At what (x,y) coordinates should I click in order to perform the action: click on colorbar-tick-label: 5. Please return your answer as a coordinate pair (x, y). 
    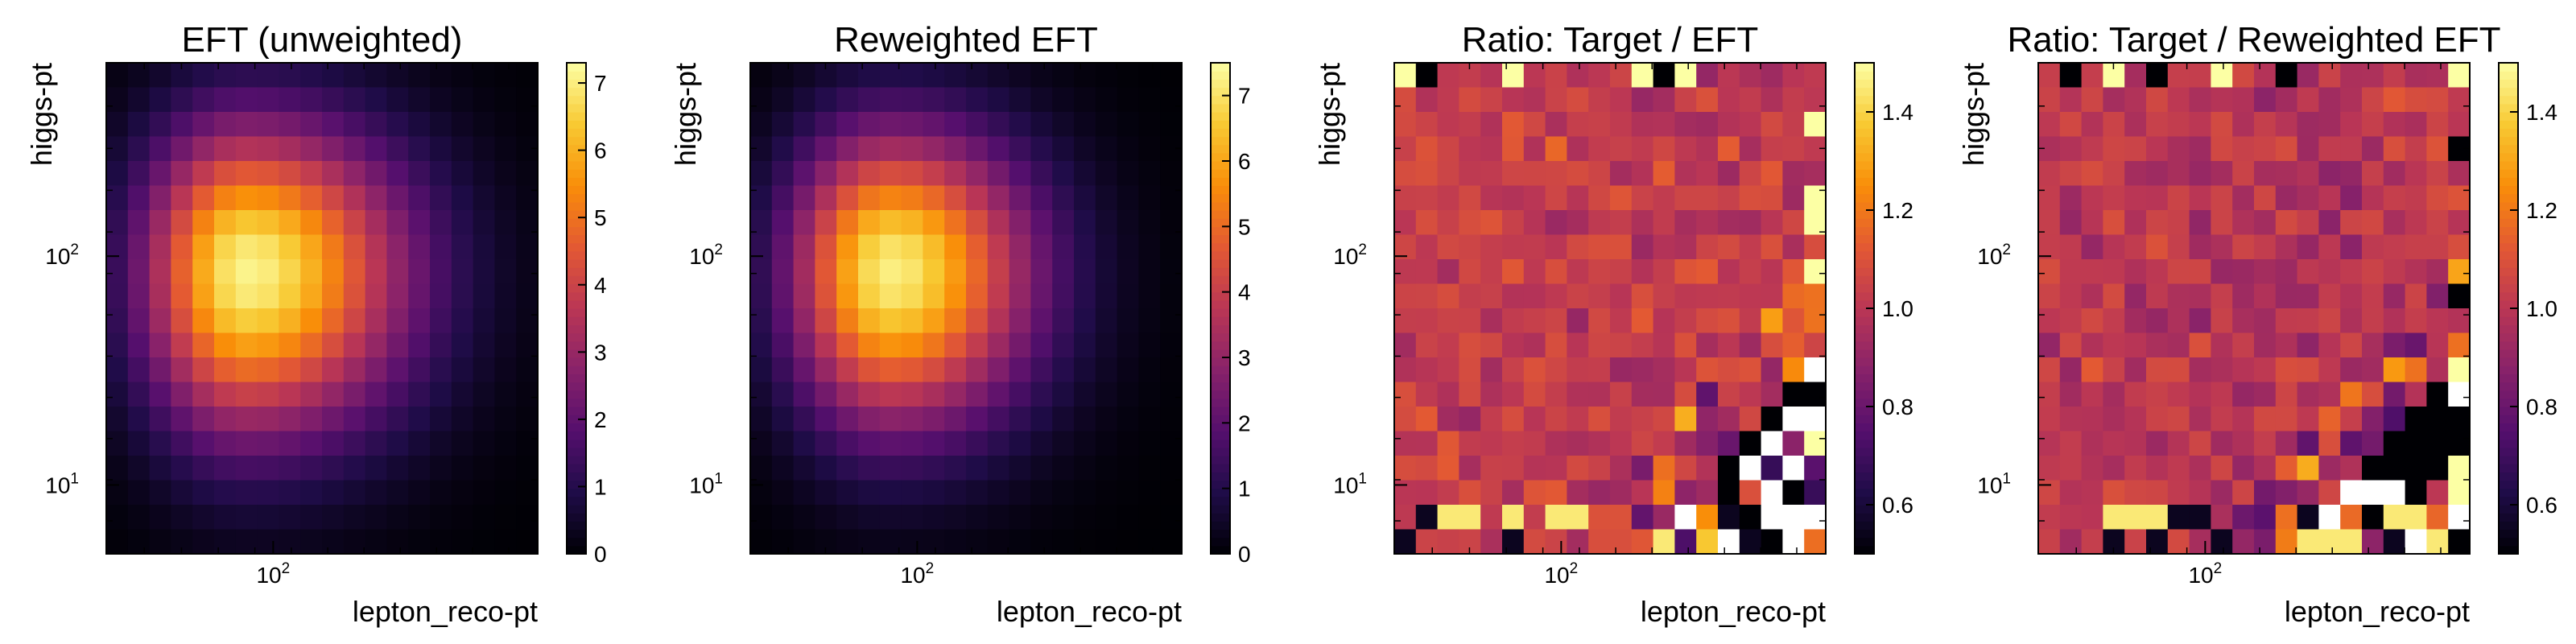
    Looking at the image, I should click on (1244, 226).